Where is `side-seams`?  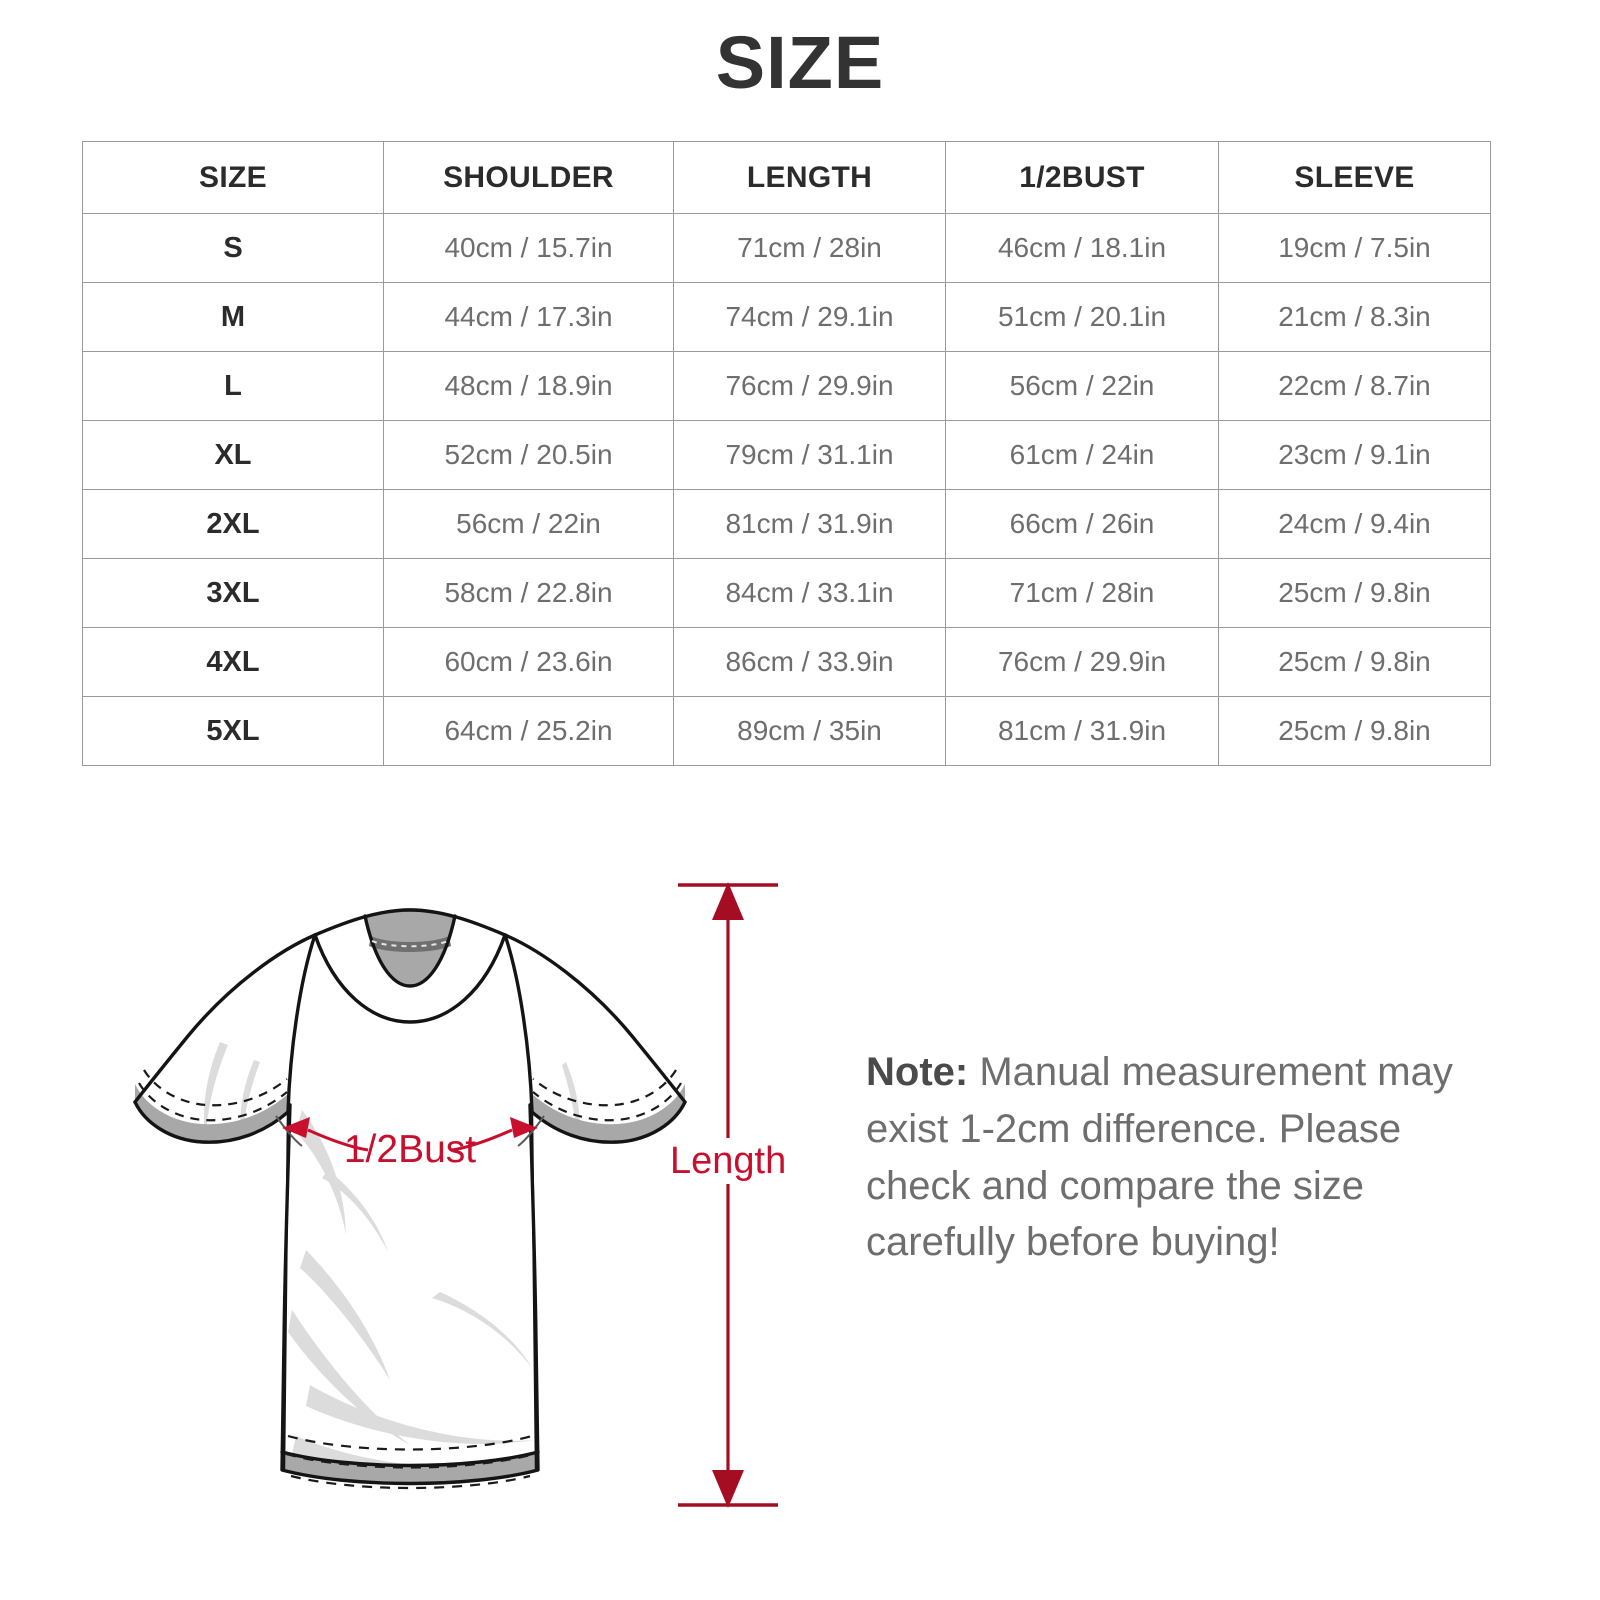
side-seams is located at coordinates (410, 1291).